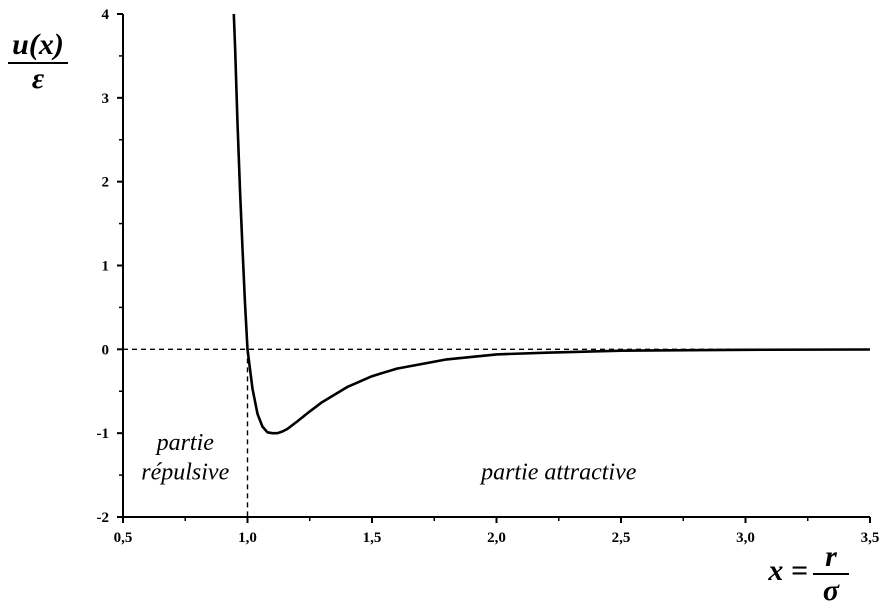  Describe the element at coordinates (106, 267) in the screenshot. I see `y-tick-label: 1` at that location.